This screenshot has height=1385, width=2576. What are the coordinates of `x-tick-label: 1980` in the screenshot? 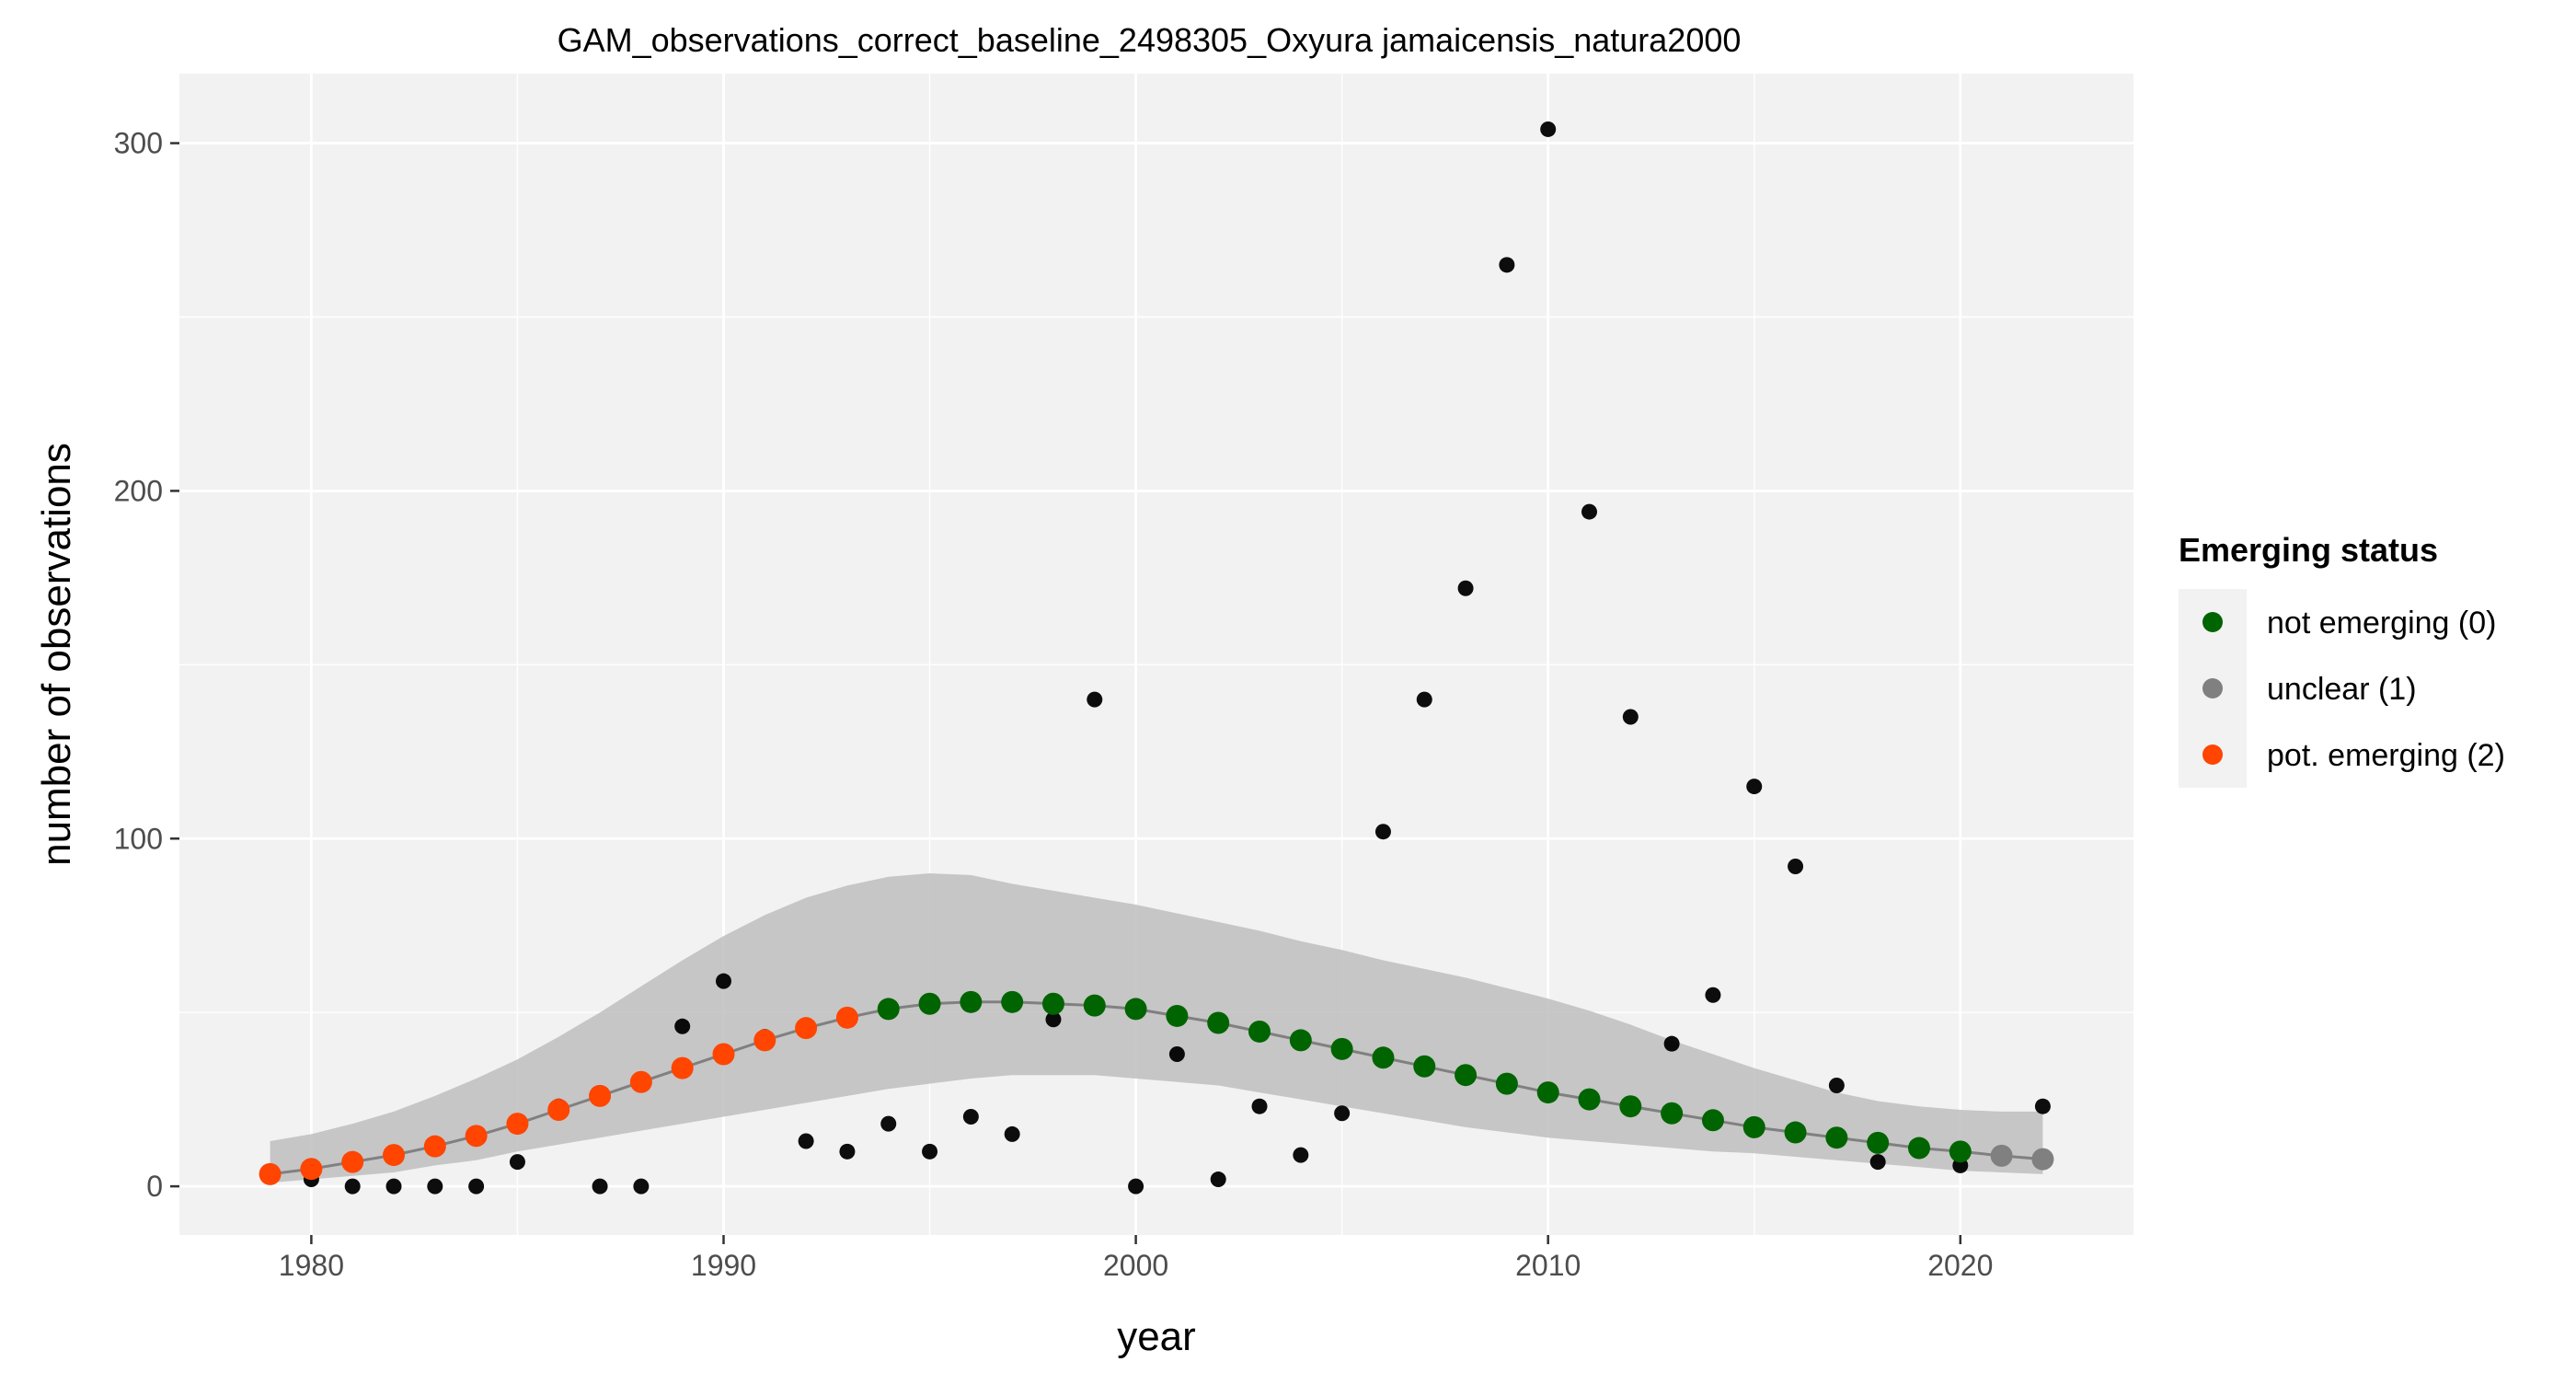 It's located at (311, 1265).